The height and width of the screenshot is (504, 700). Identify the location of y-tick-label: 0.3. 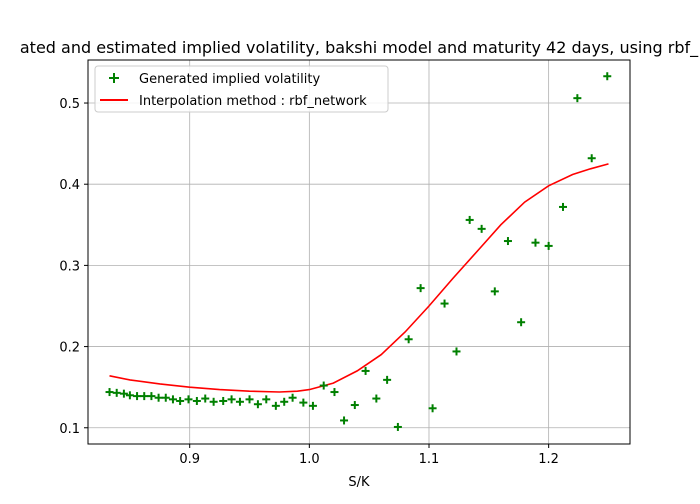
(69, 266).